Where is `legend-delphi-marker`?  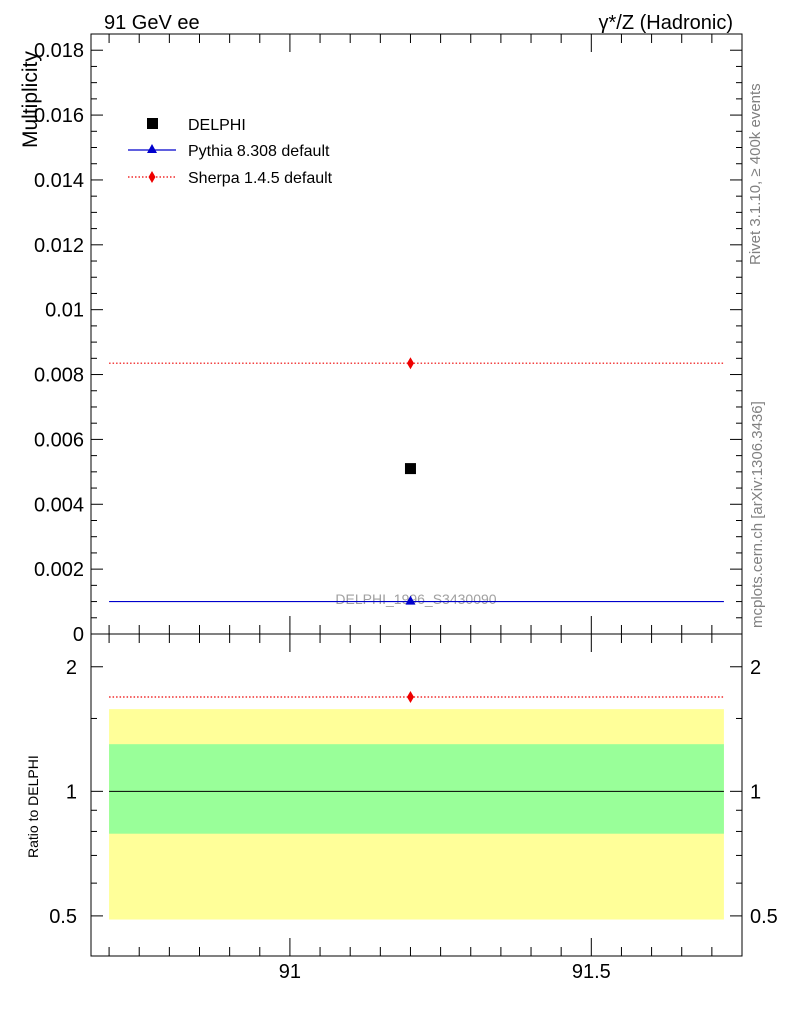
legend-delphi-marker is located at coordinates (152, 123).